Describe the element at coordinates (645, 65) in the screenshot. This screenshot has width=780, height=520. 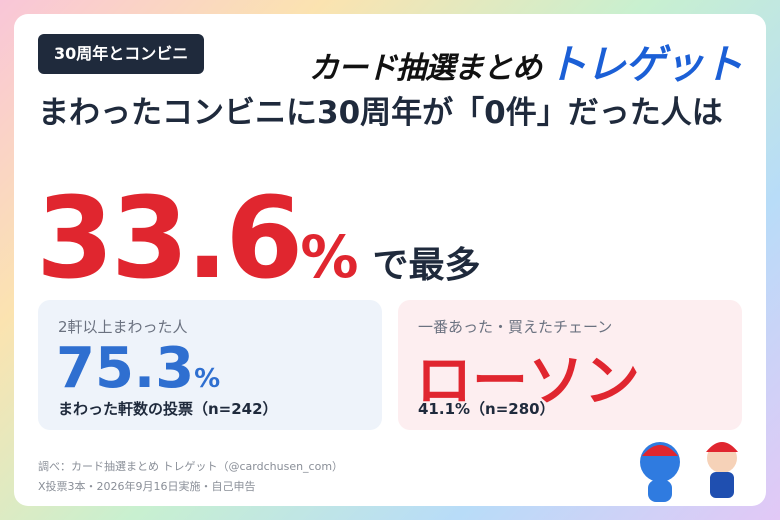
I see `logo-brand: トレゲット` at that location.